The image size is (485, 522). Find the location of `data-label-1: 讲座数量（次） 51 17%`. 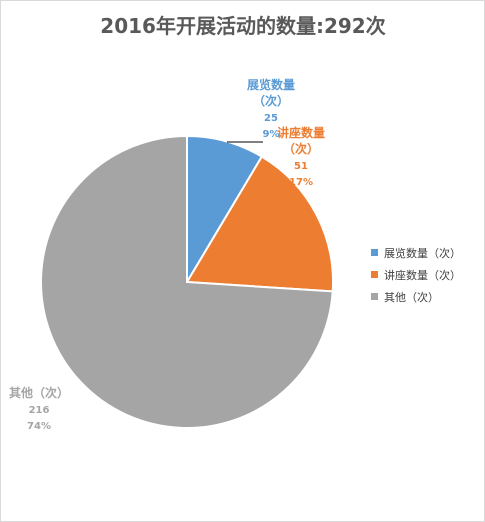

data-label-1: 讲座数量（次） 51 17% is located at coordinates (301, 156).